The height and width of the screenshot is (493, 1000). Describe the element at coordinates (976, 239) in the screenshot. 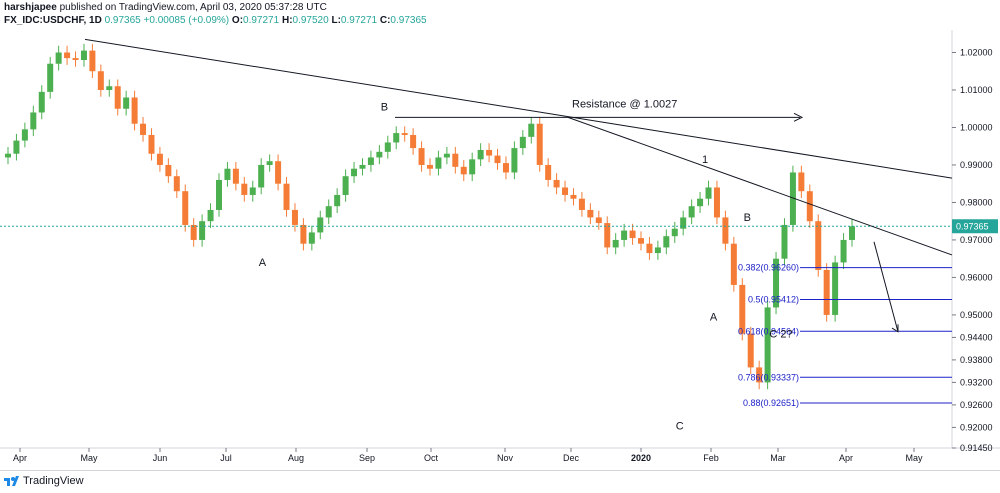

I see `price-axis` at that location.